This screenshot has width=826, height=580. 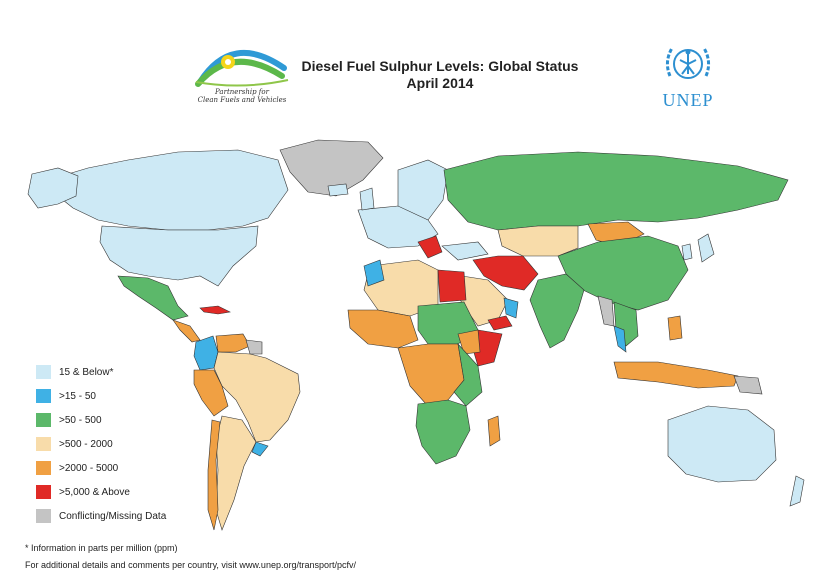 I want to click on region-chile, so click(x=214, y=475).